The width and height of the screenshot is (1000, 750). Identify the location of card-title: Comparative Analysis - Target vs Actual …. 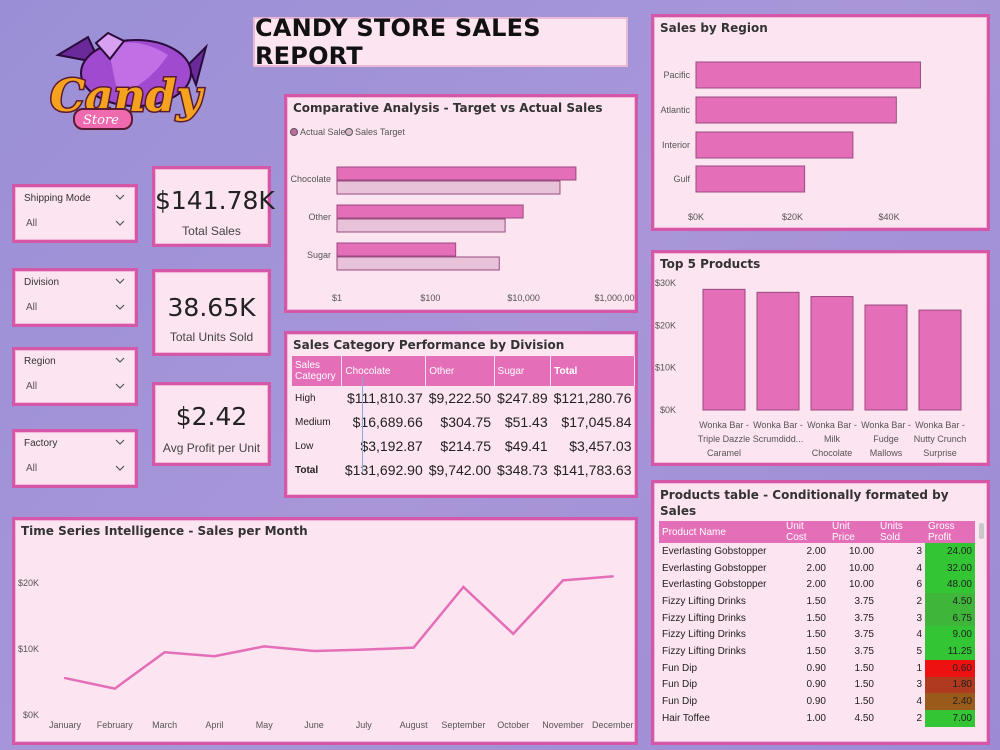
(448, 108).